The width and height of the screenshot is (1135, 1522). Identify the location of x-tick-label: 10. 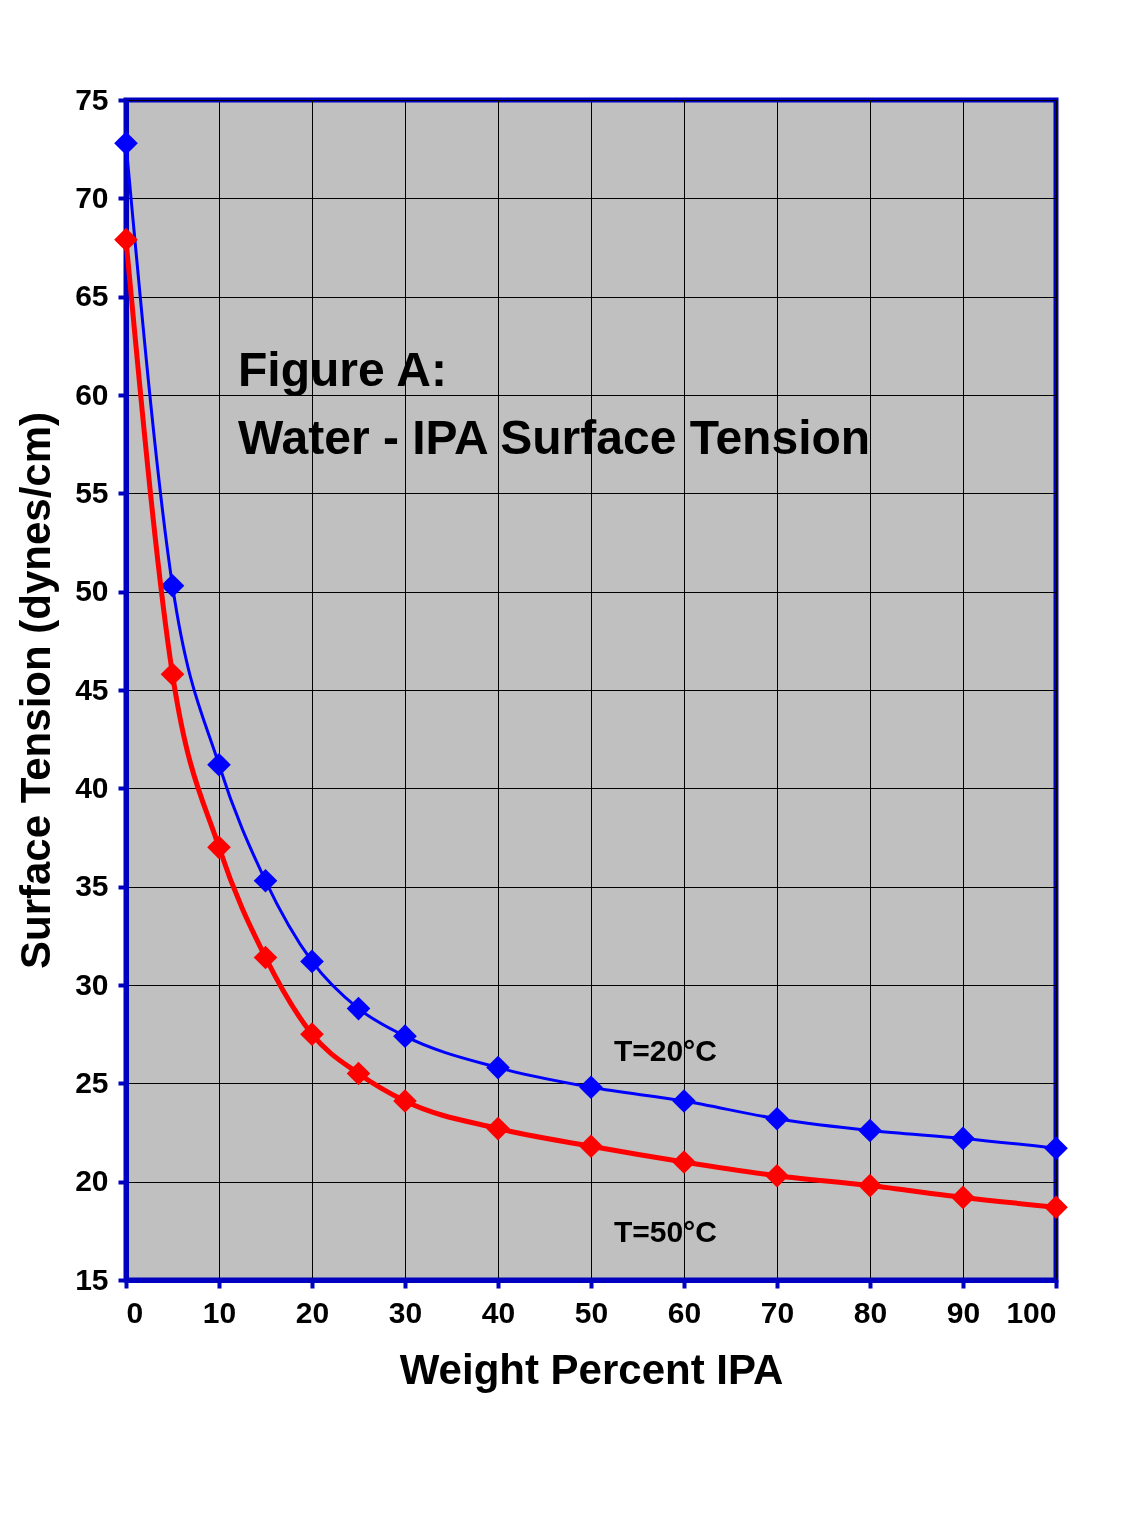
(219, 1312).